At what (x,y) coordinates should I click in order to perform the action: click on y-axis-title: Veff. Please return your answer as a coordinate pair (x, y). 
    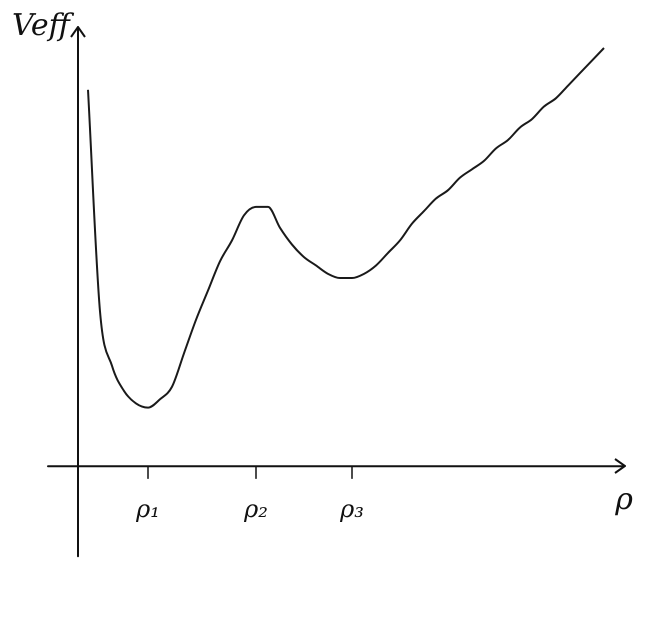
    Looking at the image, I should click on (43, 25).